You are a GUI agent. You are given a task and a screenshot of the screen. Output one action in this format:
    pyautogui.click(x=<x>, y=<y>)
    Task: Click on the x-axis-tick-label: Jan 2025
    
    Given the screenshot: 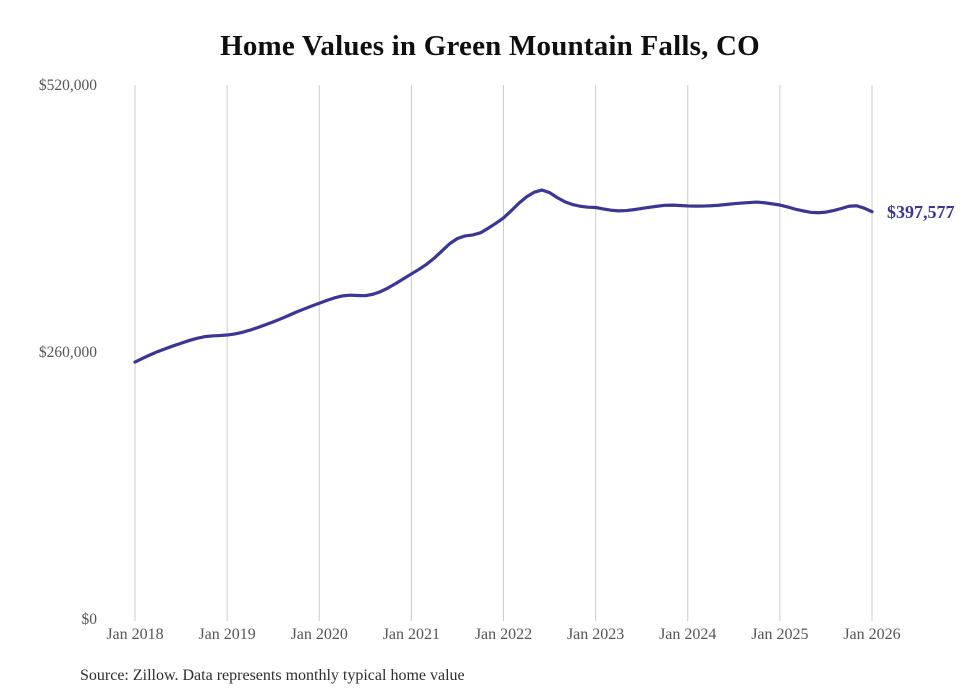 What is the action you would take?
    pyautogui.click(x=780, y=634)
    